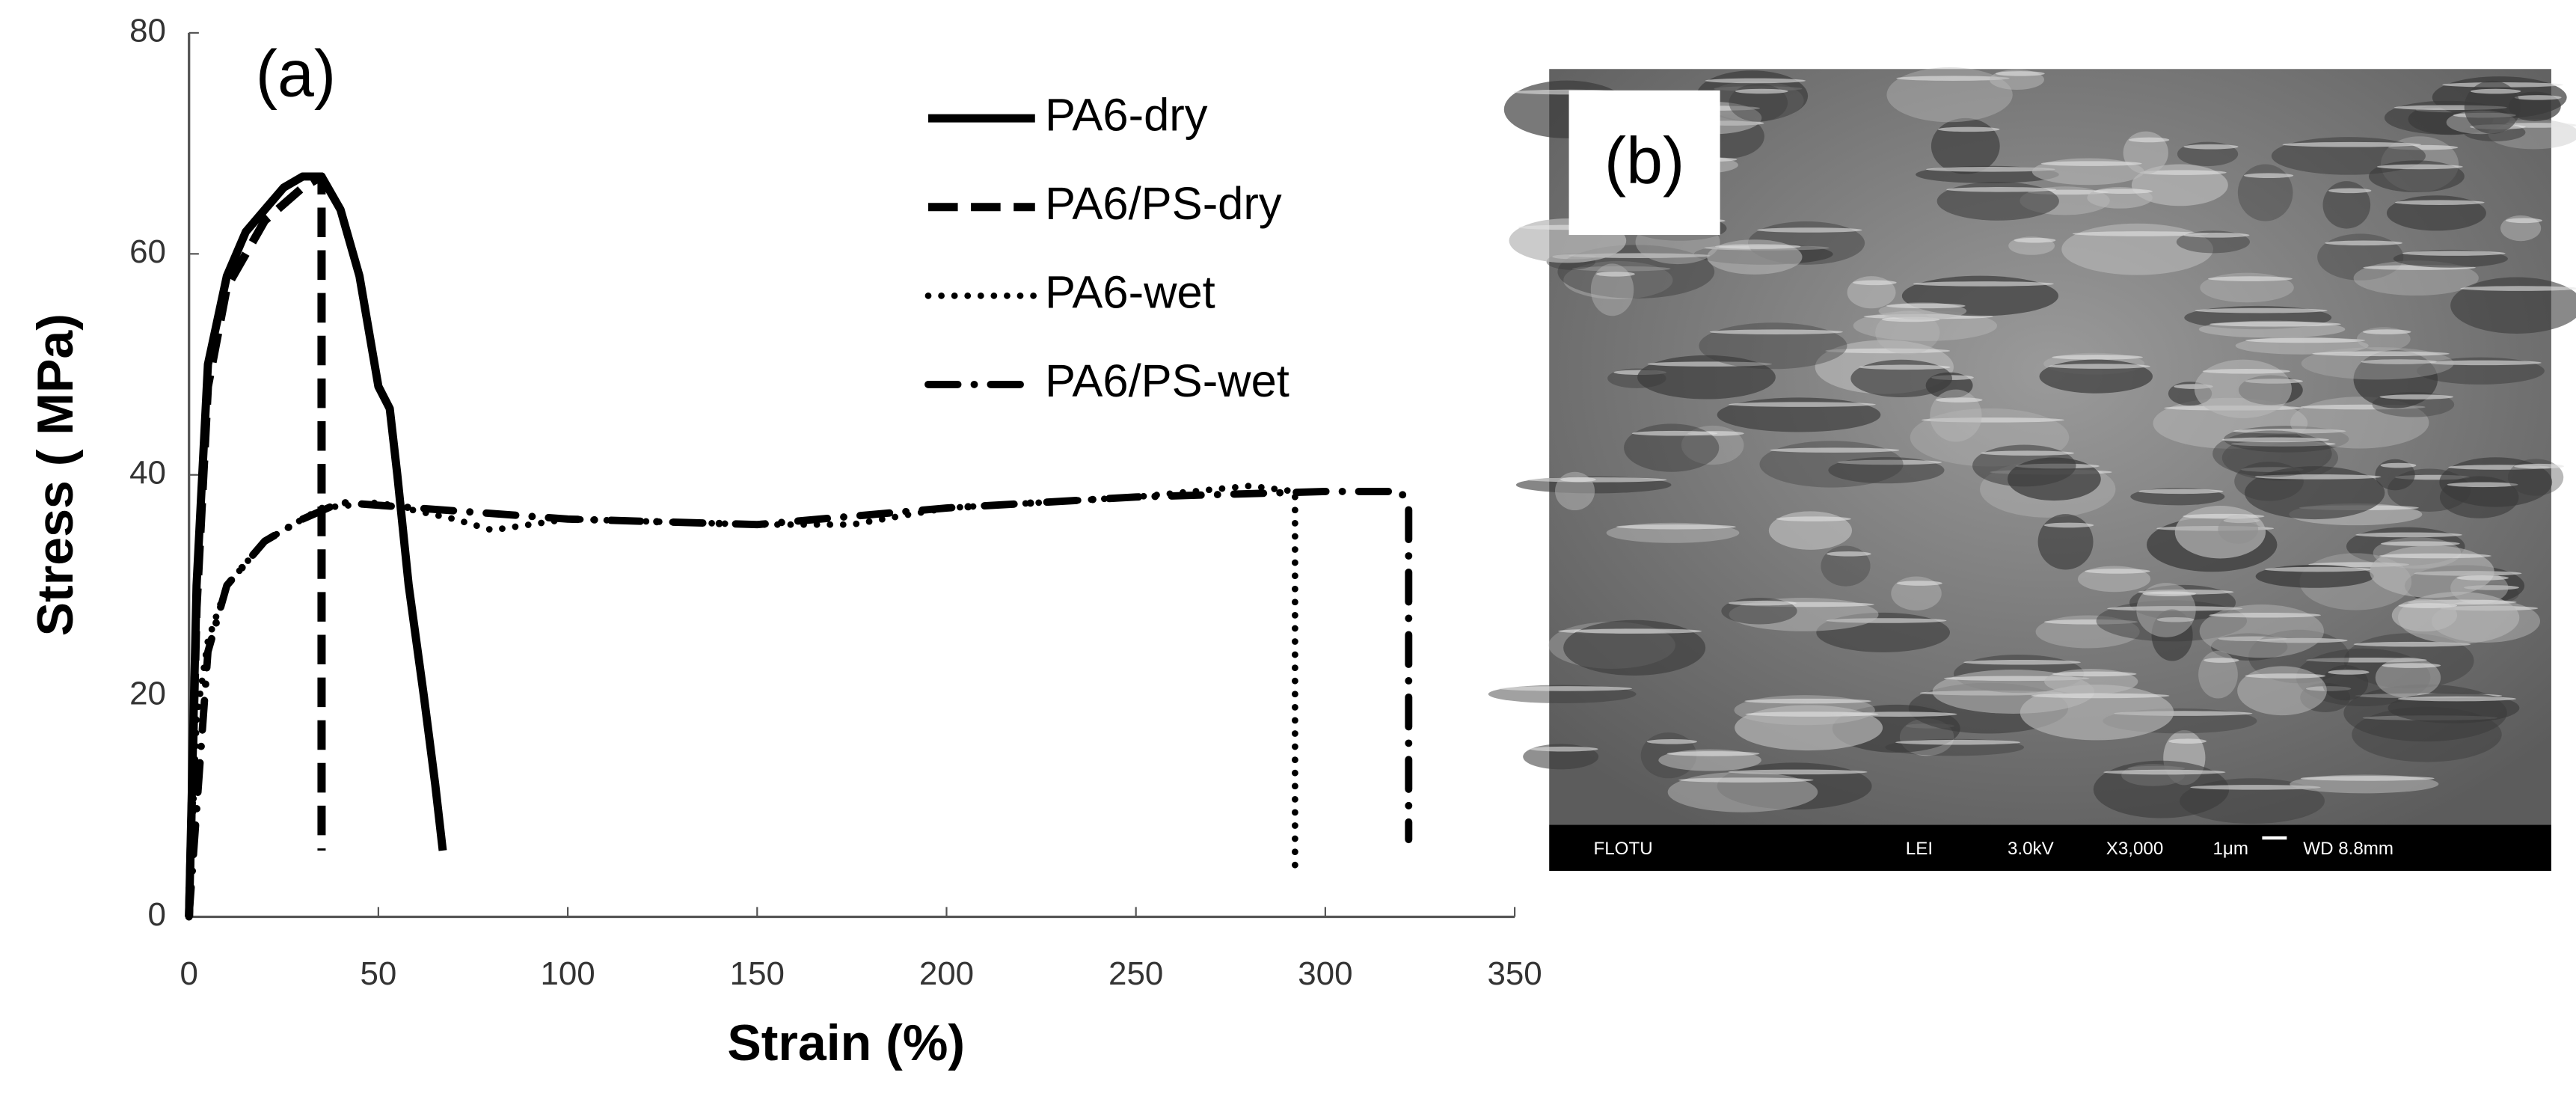  I want to click on x-tick-label: 200, so click(946, 973).